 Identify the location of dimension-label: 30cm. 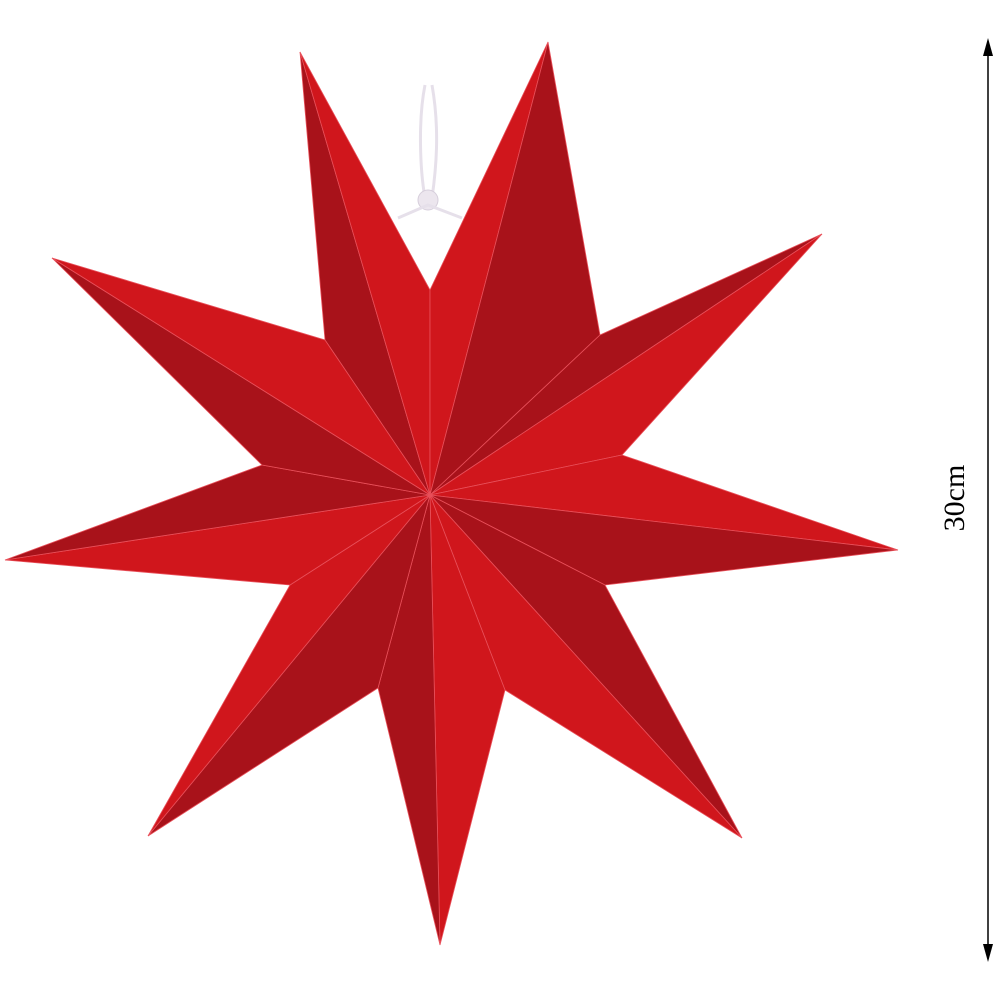
(954, 498).